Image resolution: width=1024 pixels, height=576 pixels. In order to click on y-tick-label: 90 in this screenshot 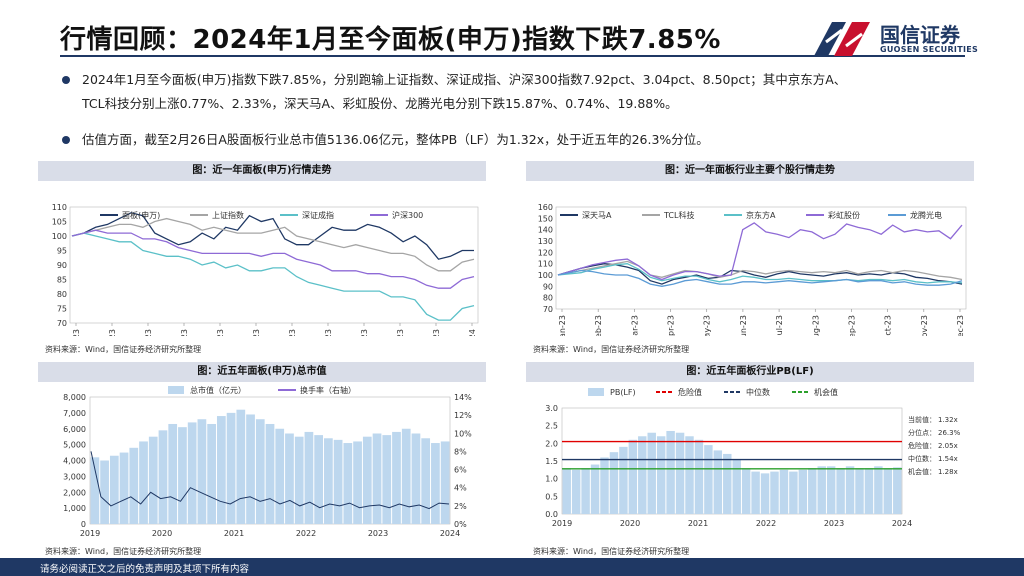, I will do `click(548, 286)`.